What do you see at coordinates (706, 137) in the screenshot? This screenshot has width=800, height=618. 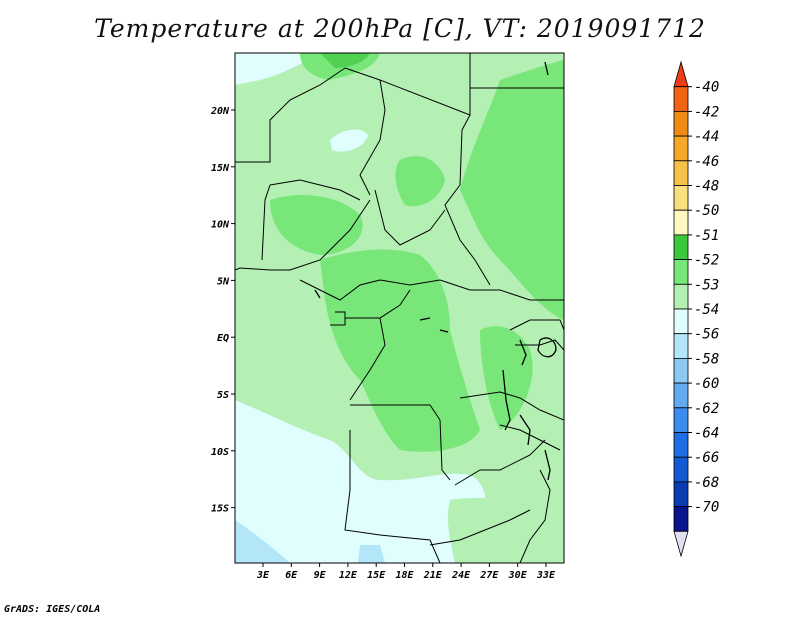 I see `colorbar-label: -44` at bounding box center [706, 137].